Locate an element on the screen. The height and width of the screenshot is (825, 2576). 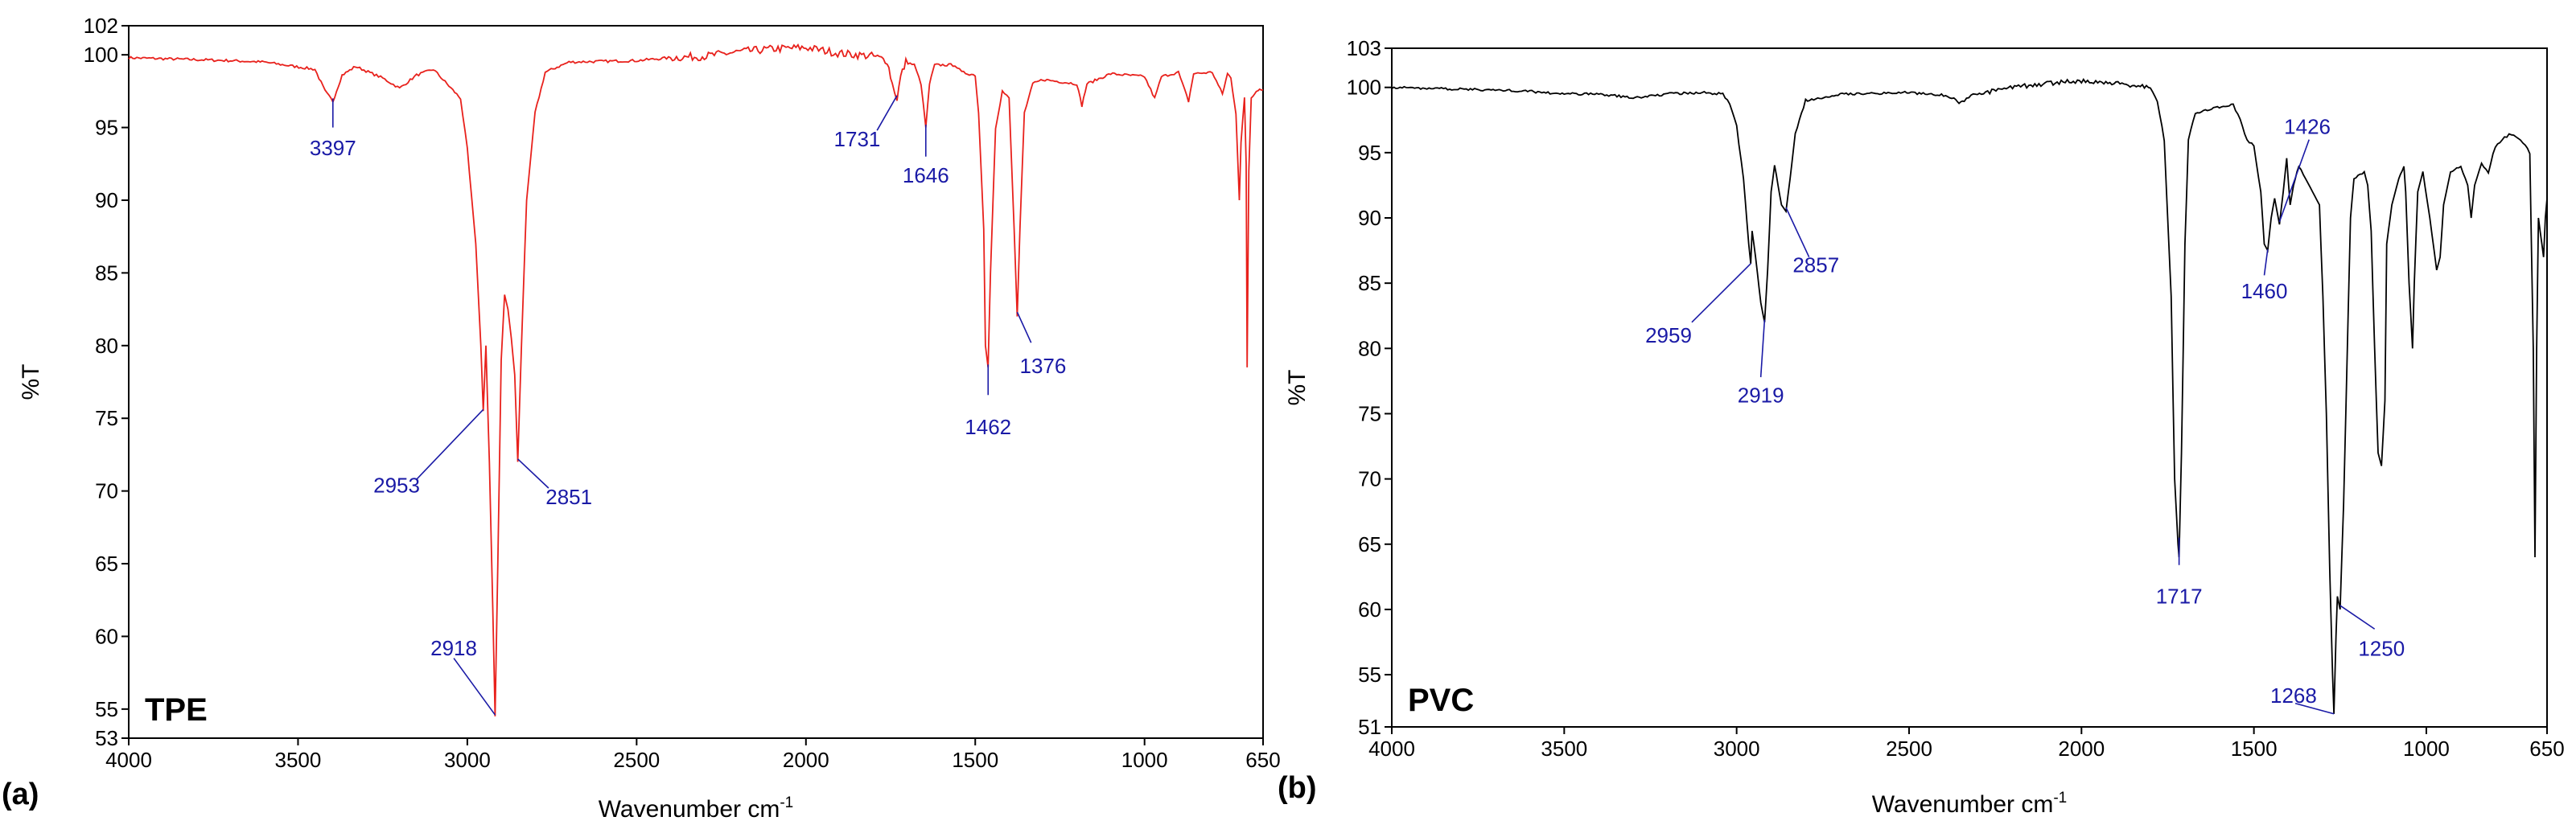
peak-label-2851: 2851 is located at coordinates (568, 497).